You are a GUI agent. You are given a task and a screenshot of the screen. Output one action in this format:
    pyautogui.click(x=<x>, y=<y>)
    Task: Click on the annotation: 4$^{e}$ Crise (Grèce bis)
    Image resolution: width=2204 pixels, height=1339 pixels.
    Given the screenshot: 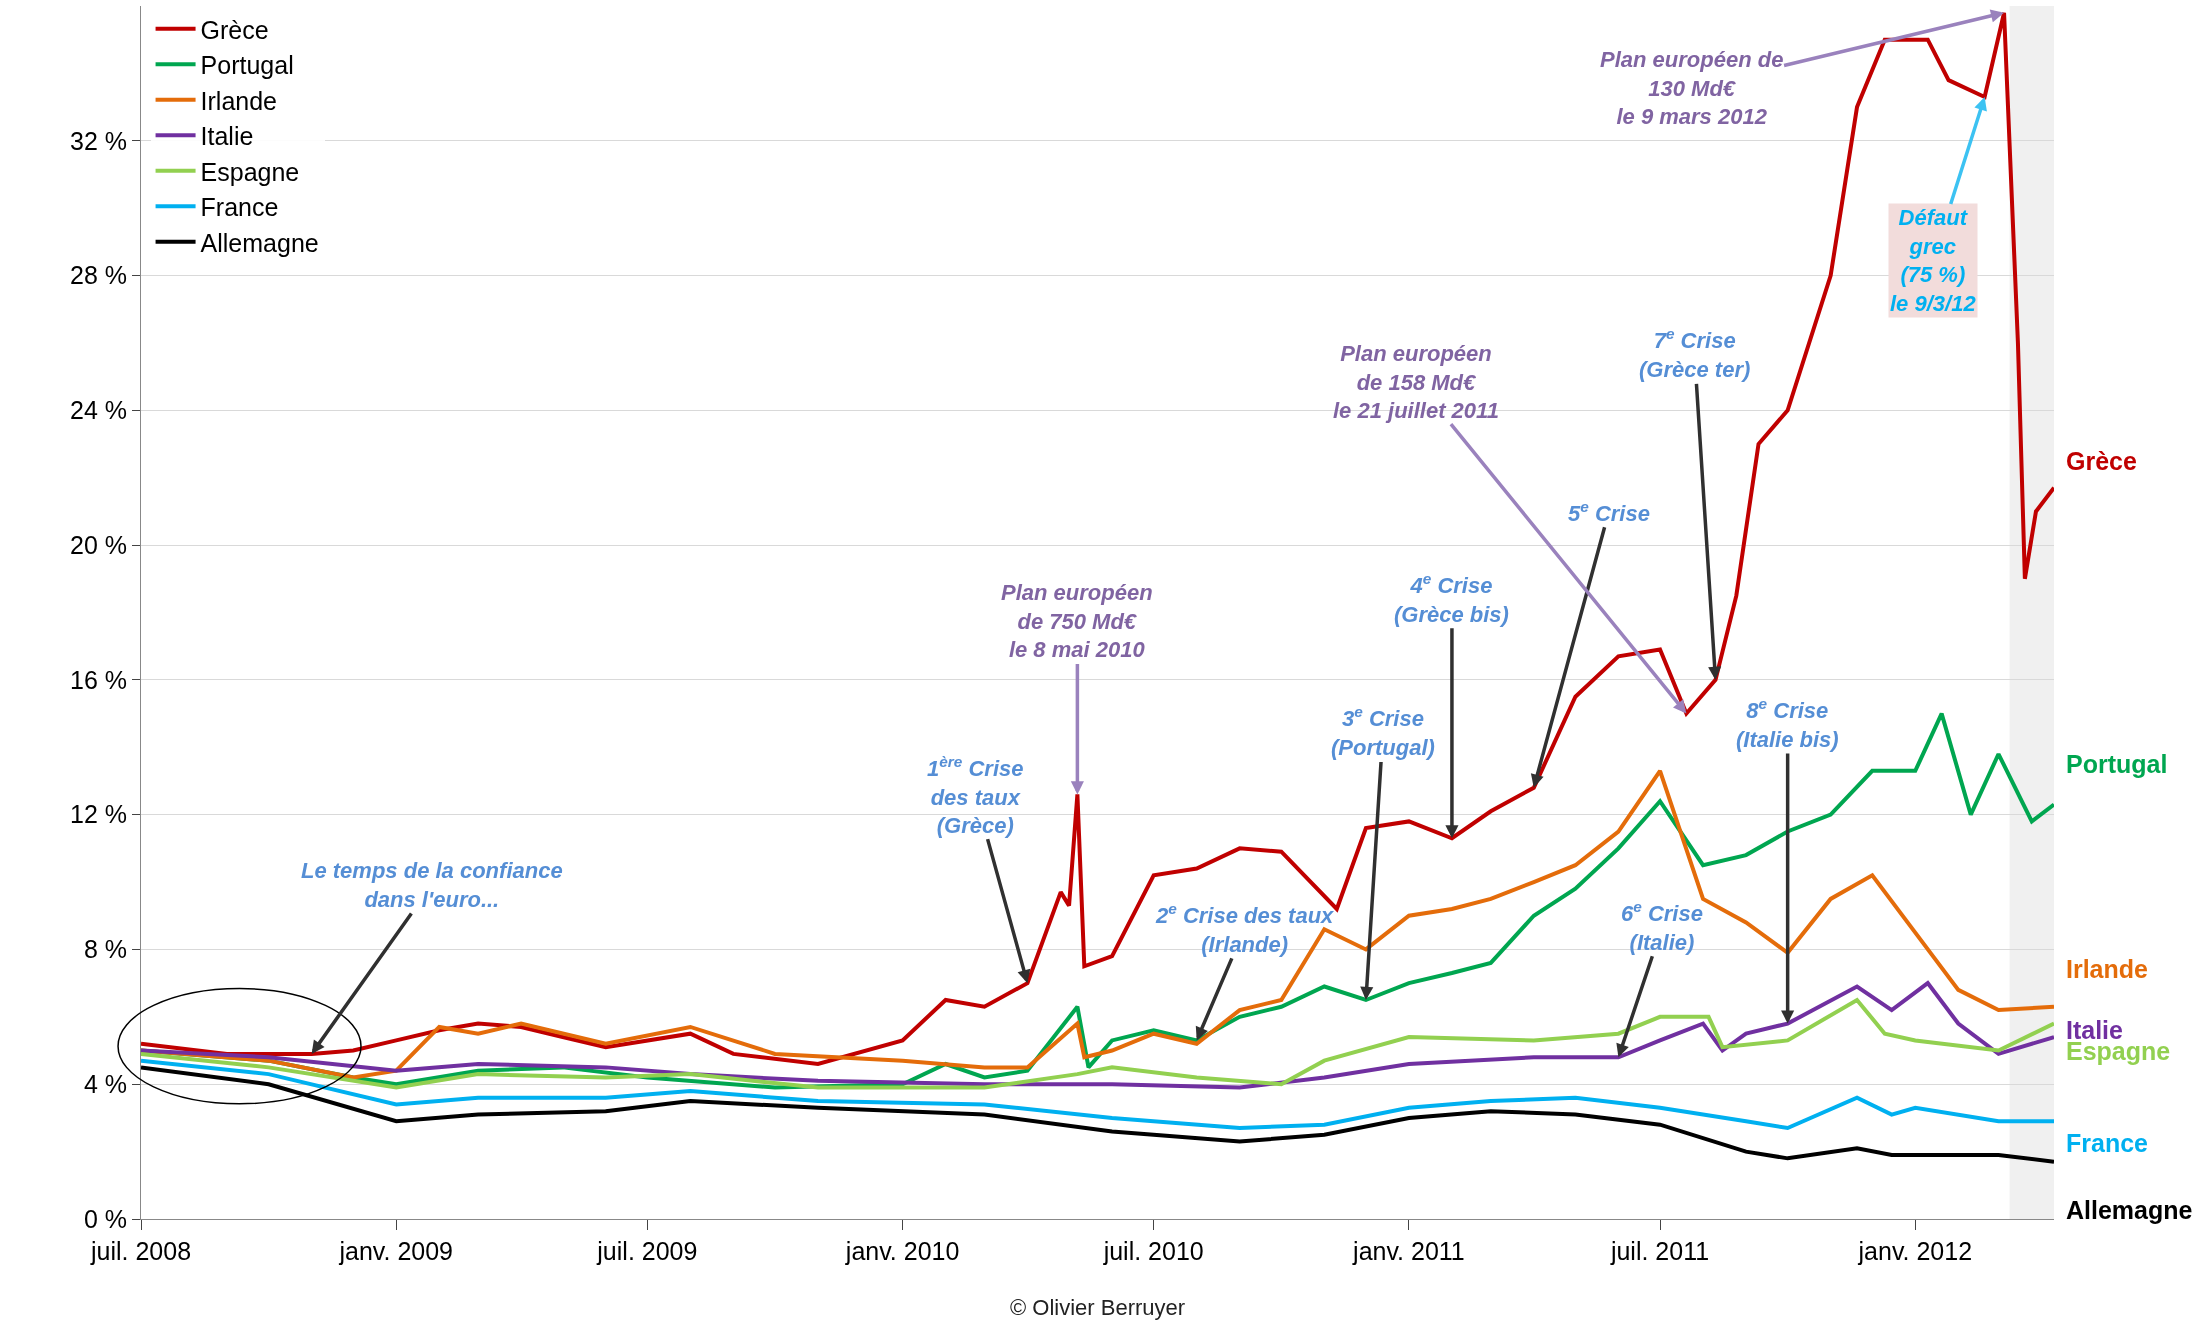 What is the action you would take?
    pyautogui.click(x=1451, y=598)
    